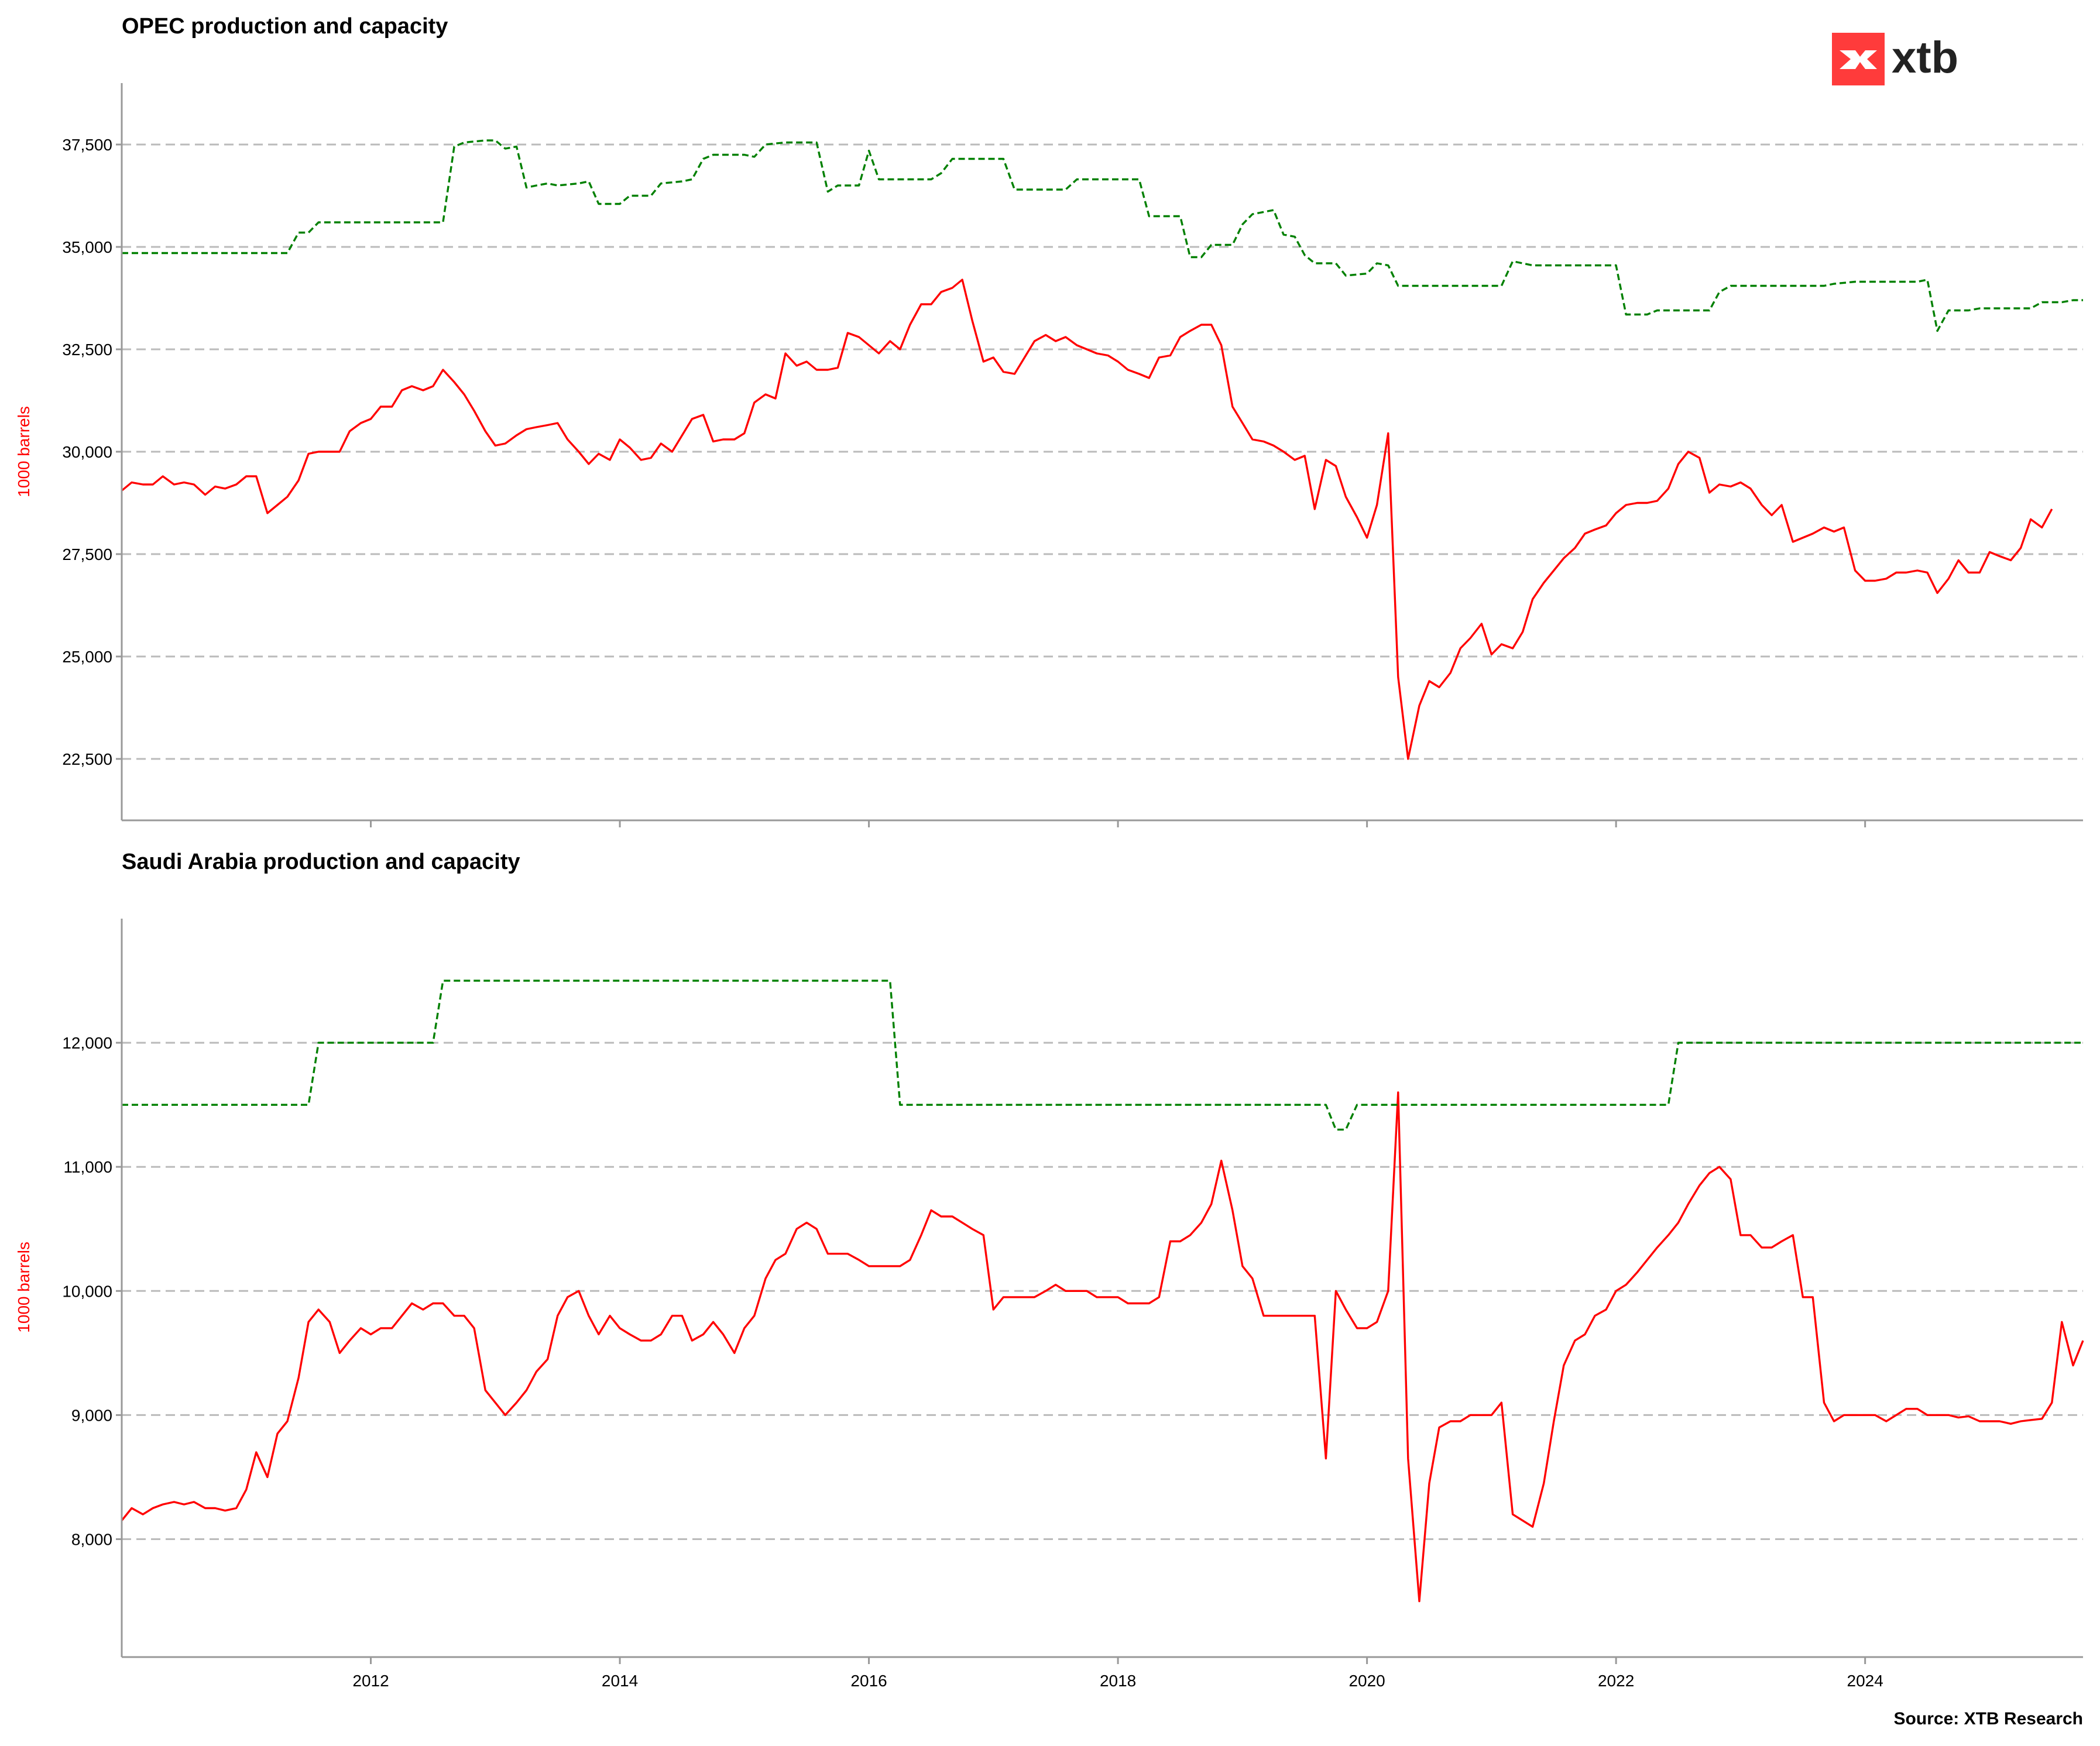  Describe the element at coordinates (1367, 1681) in the screenshot. I see `x-tick-label: 2020` at that location.